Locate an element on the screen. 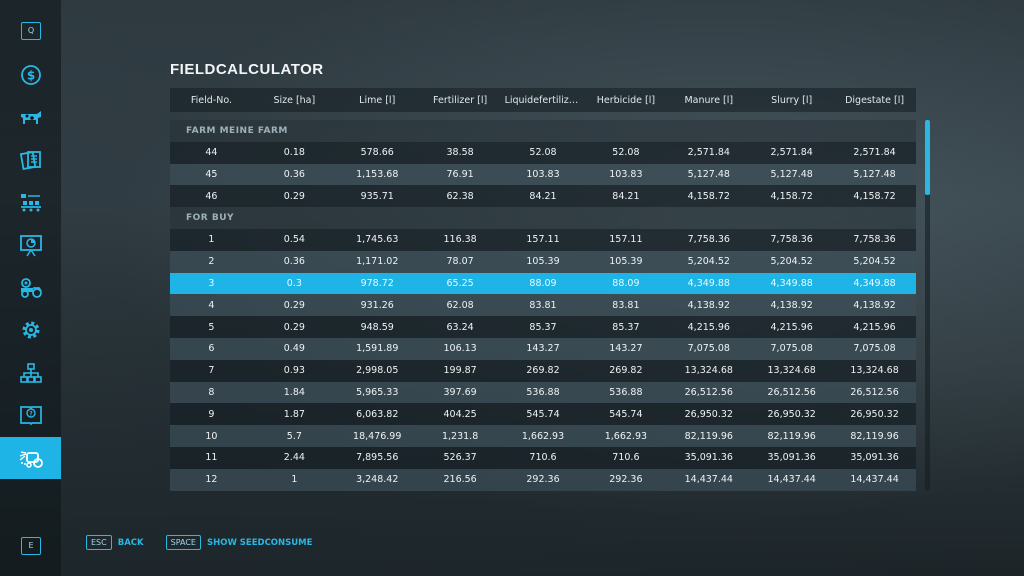  sidebar-item-settings is located at coordinates (30, 330).